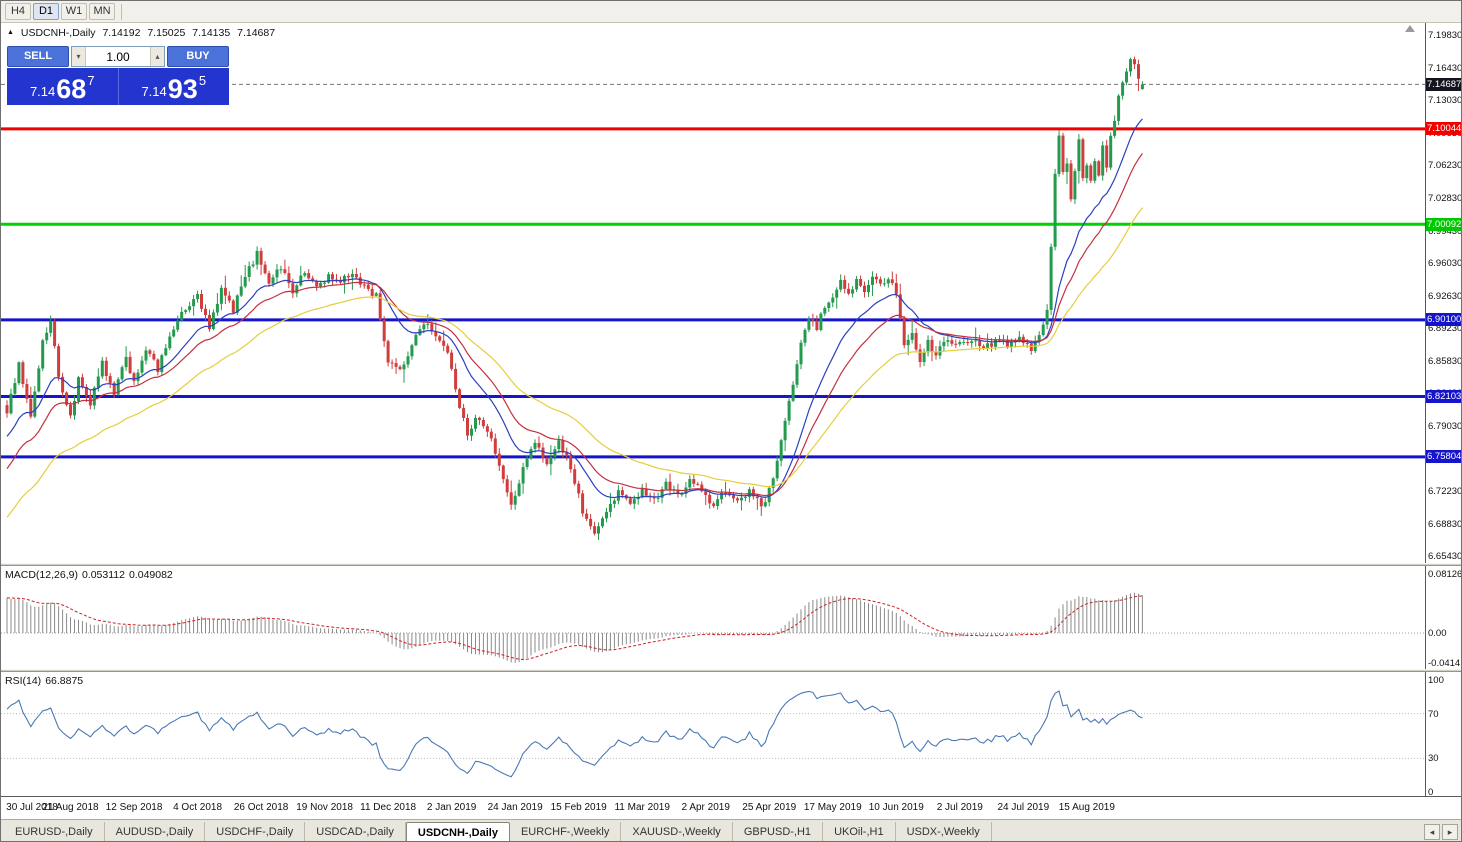  Describe the element at coordinates (1445, 426) in the screenshot. I see `price-axis-label: 6.79030` at that location.